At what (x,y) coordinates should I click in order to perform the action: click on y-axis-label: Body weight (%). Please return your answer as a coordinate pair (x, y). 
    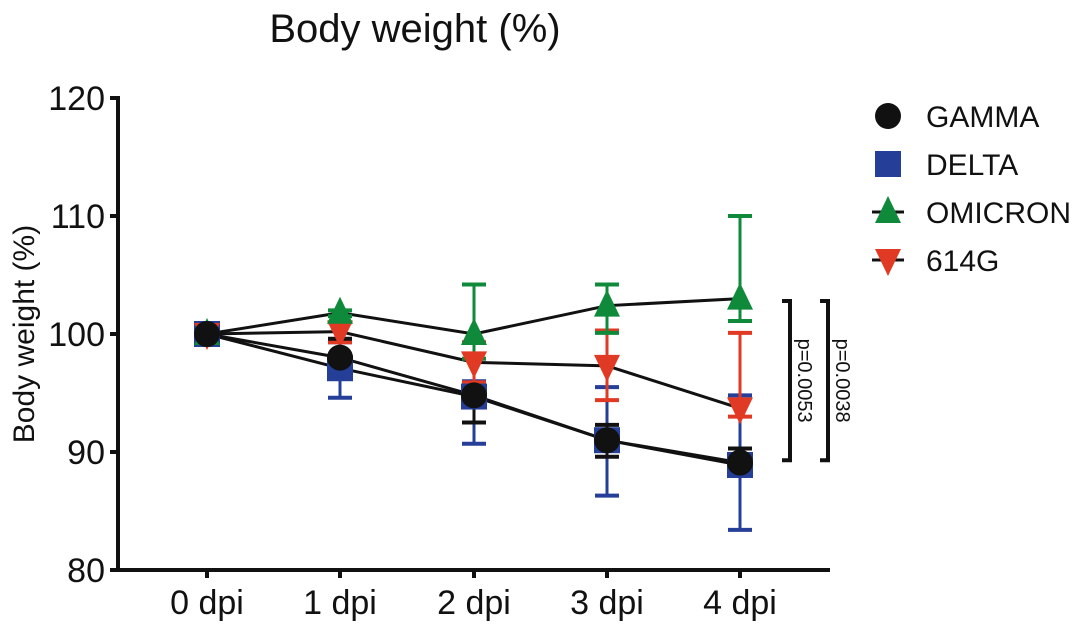
    Looking at the image, I should click on (24, 334).